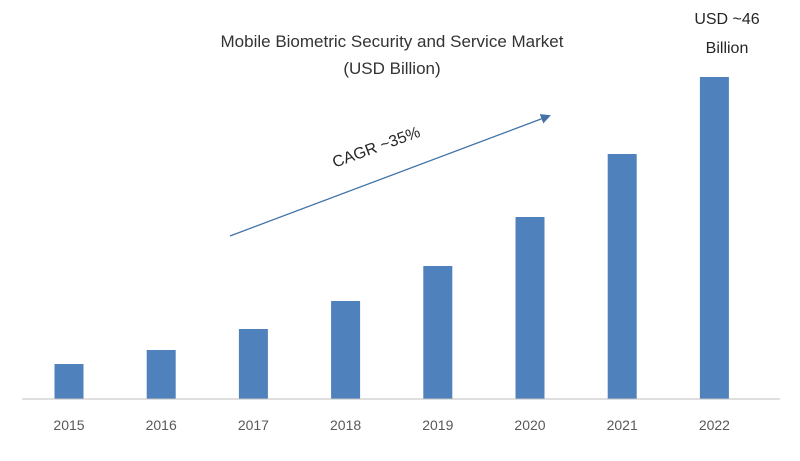 Image resolution: width=800 pixels, height=461 pixels. What do you see at coordinates (69, 381) in the screenshot?
I see `bar-2015` at bounding box center [69, 381].